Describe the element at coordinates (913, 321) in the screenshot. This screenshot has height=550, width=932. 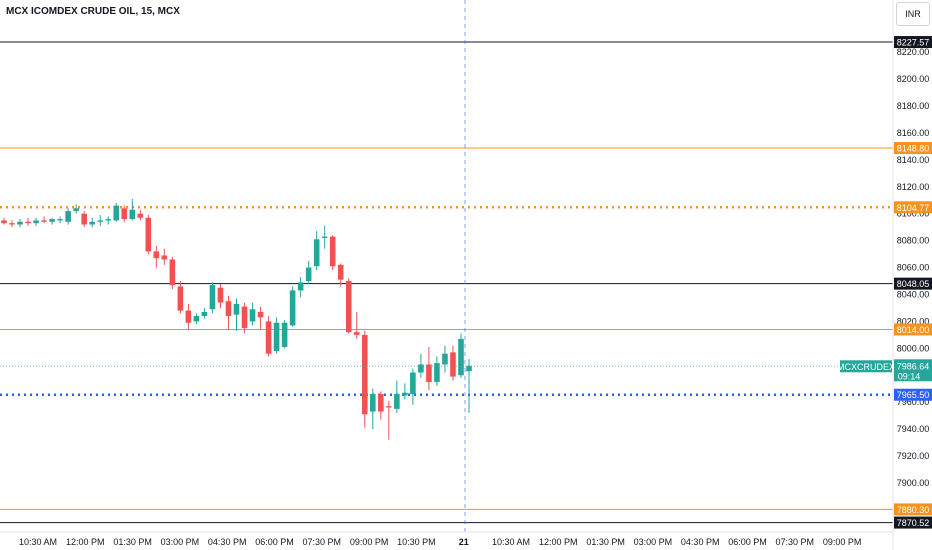
I see `price-tick-label: 8020.00` at that location.